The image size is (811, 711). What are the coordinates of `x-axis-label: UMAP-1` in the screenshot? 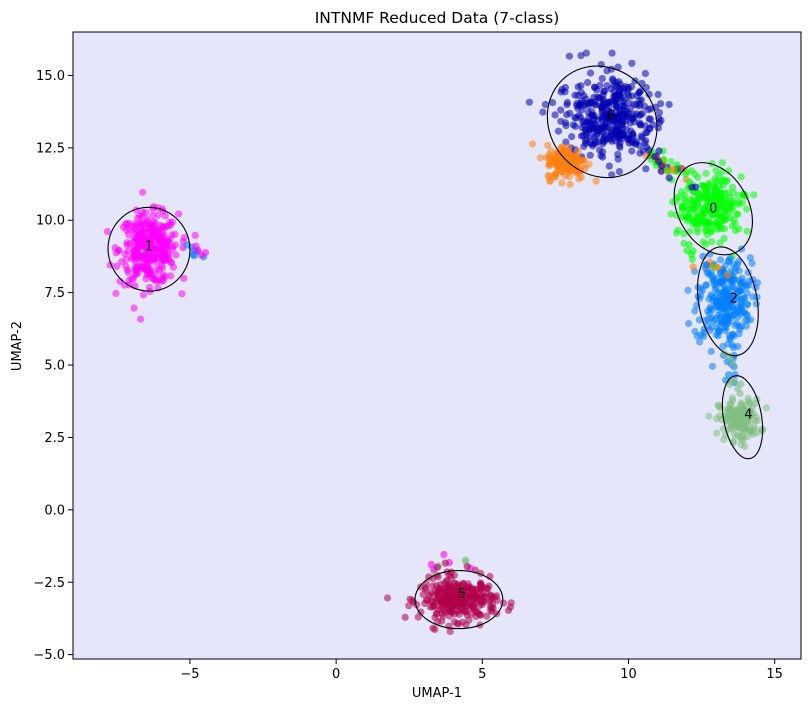 It's located at (437, 693).